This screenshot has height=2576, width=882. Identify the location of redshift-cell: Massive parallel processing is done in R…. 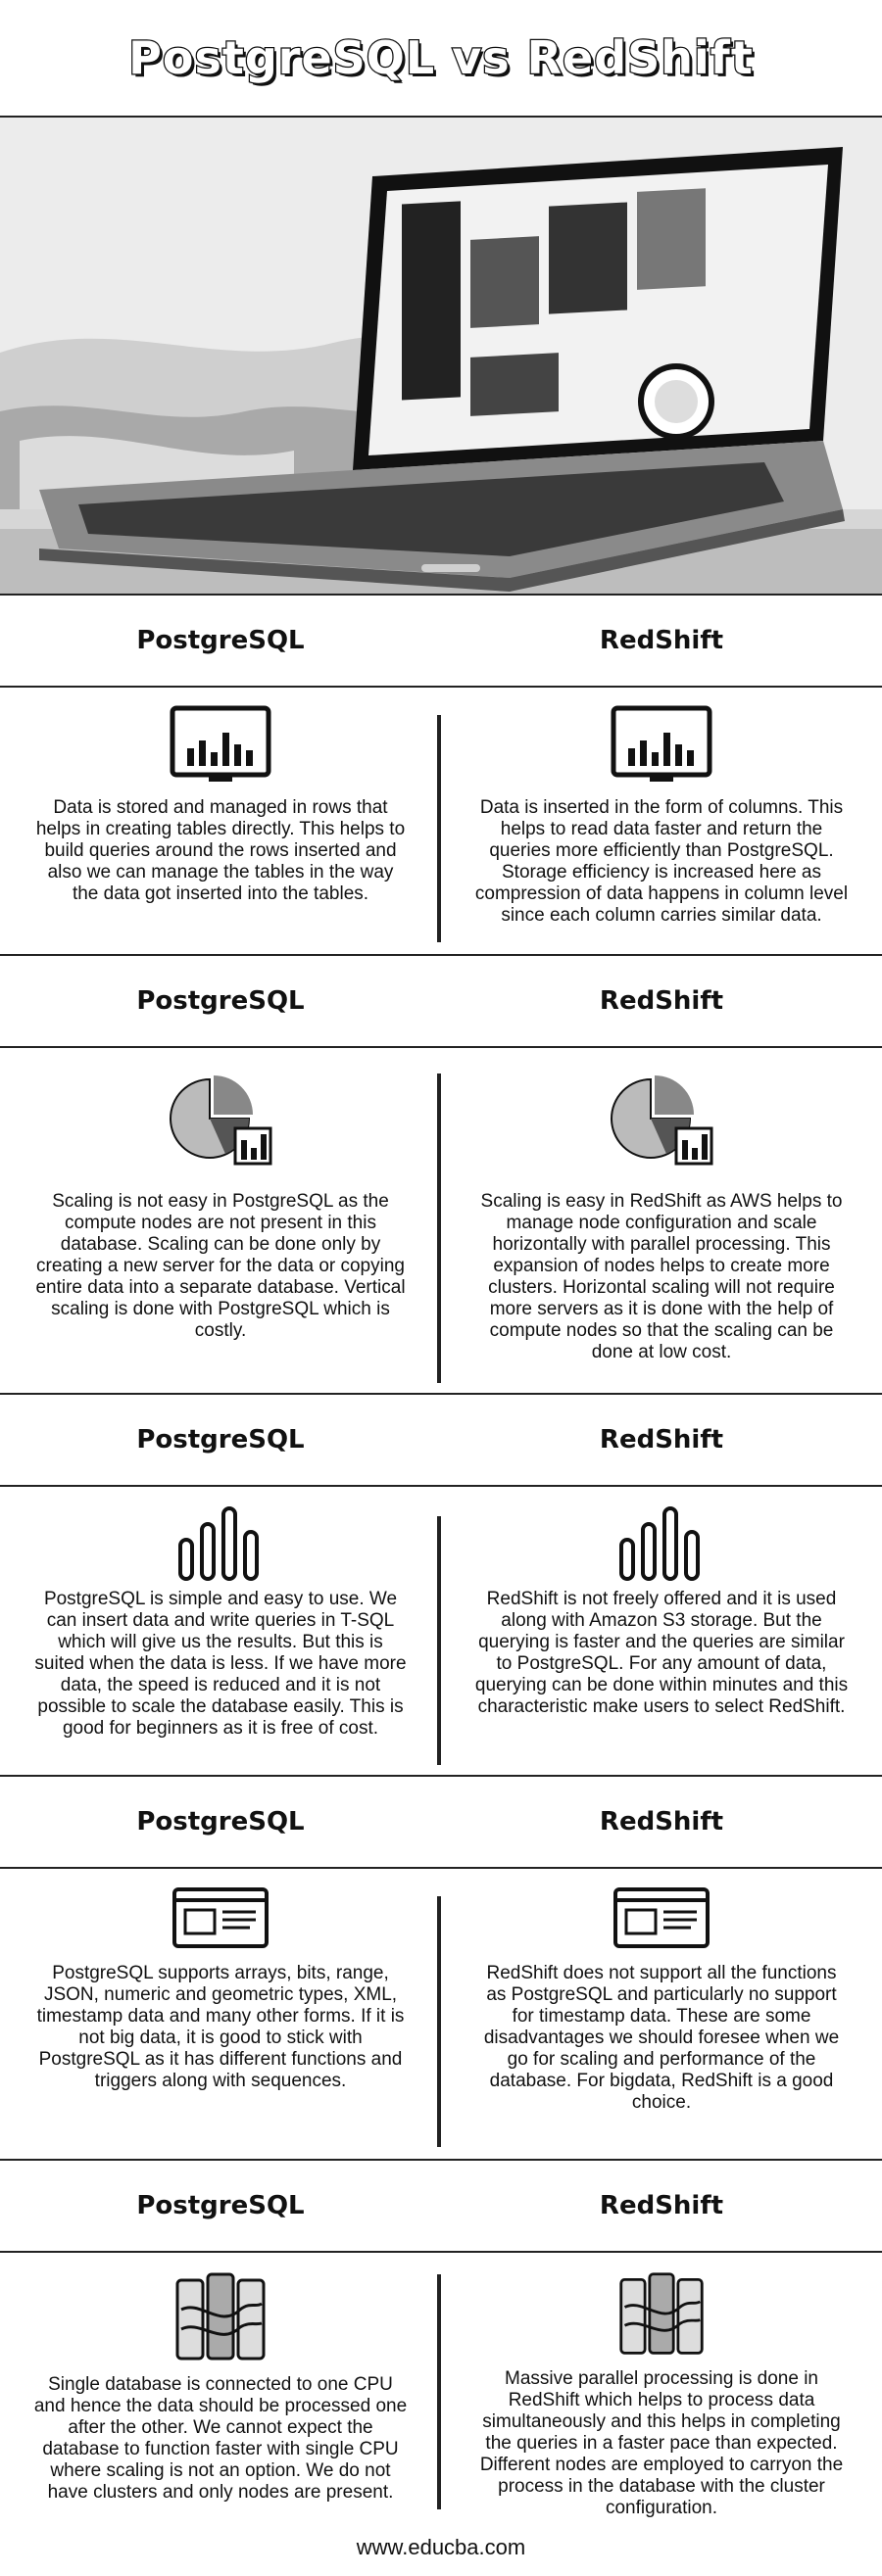
(661, 2386).